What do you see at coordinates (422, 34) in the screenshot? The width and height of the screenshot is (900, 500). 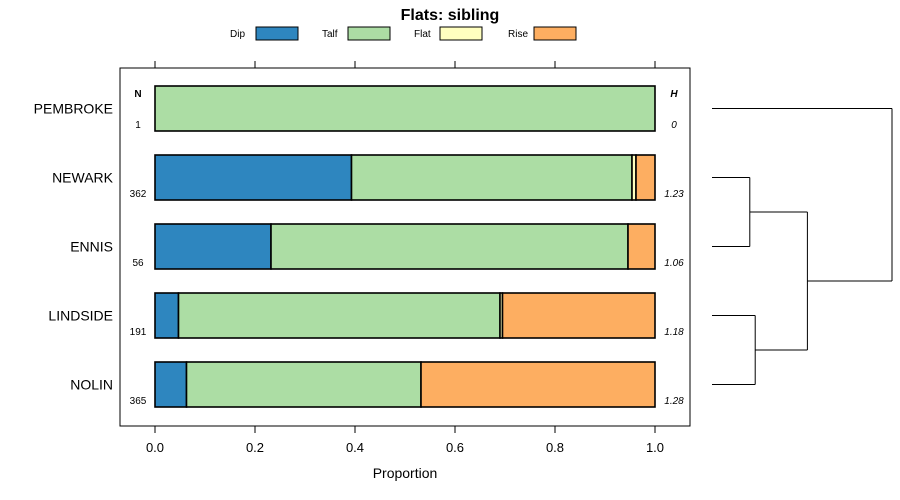 I see `legend-label-flat: Flat` at bounding box center [422, 34].